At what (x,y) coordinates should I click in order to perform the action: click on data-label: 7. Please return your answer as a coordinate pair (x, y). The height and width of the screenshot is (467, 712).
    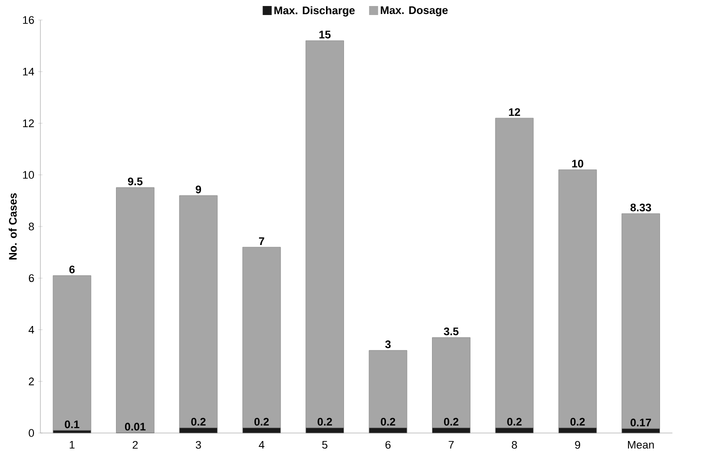
    Looking at the image, I should click on (261, 241).